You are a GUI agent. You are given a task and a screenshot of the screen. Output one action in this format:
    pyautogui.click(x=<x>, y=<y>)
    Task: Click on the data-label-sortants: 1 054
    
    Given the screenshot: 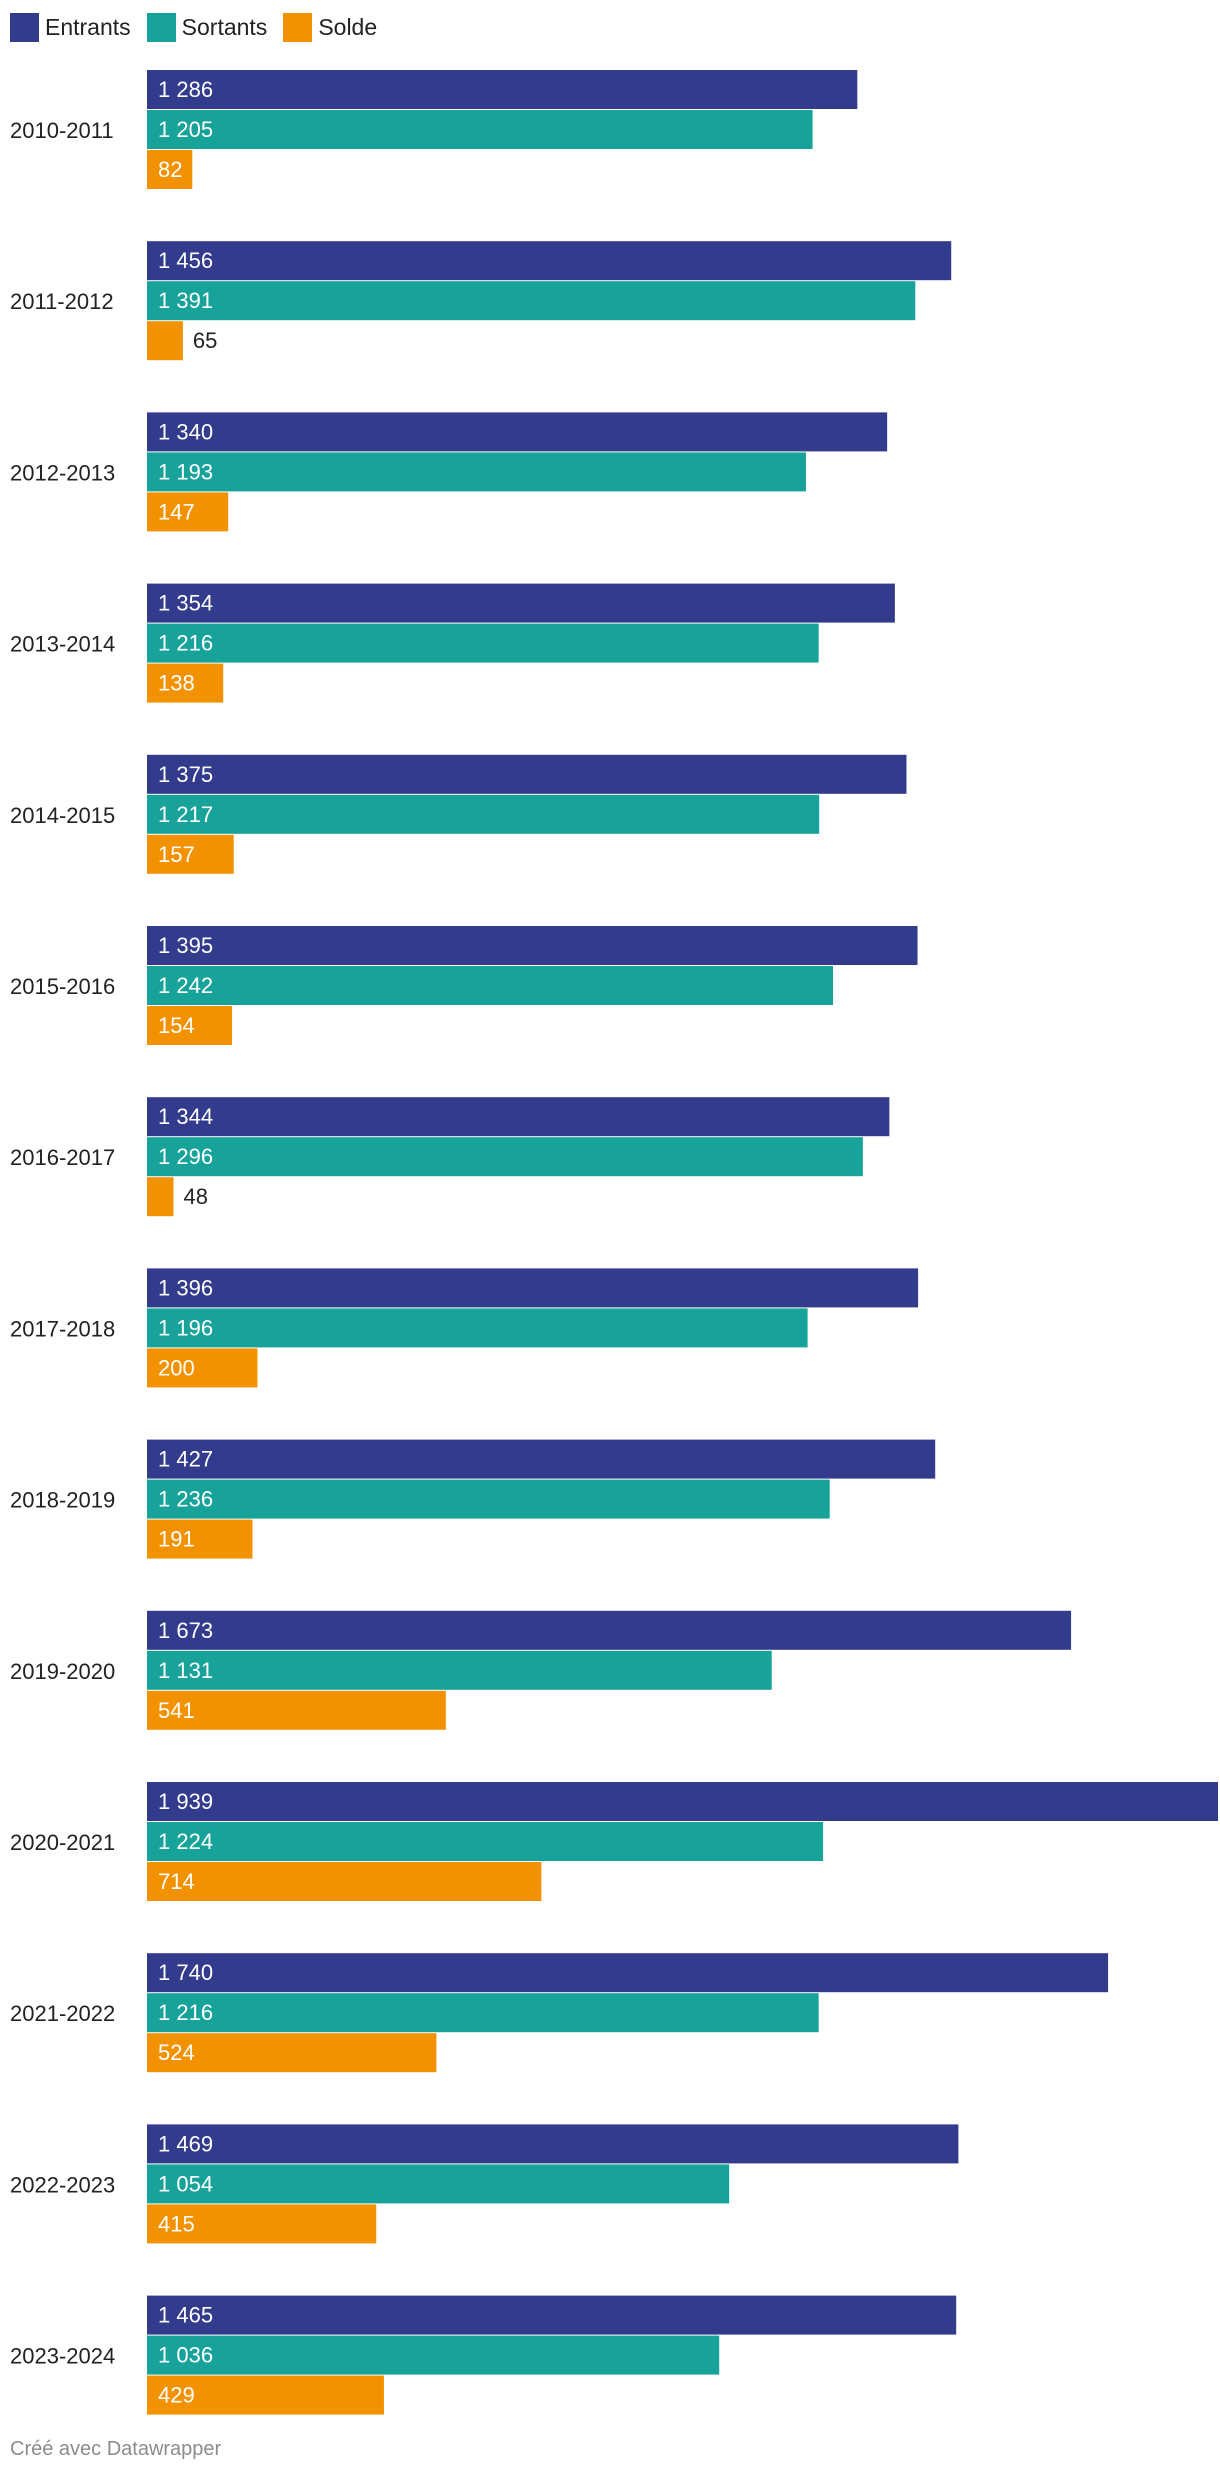 What is the action you would take?
    pyautogui.click(x=185, y=2183)
    